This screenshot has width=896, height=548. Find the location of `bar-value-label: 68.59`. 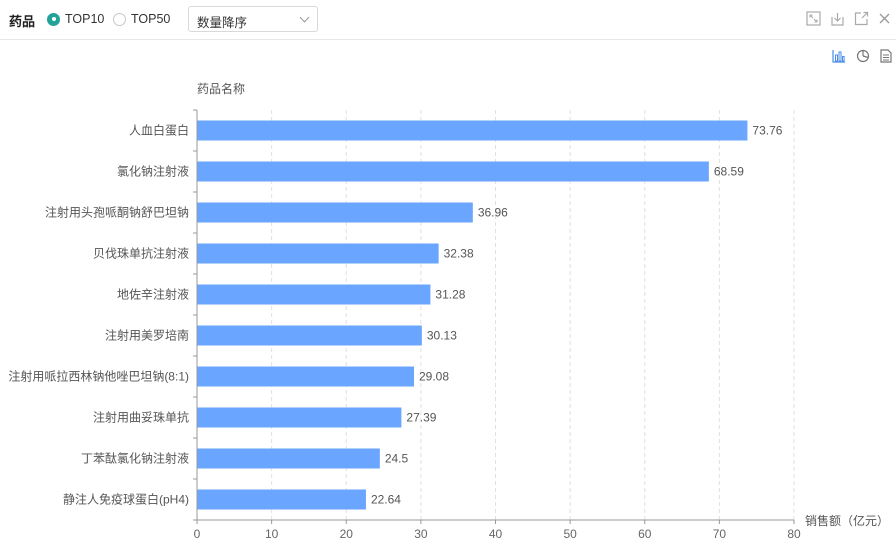

bar-value-label: 68.59 is located at coordinates (729, 172).